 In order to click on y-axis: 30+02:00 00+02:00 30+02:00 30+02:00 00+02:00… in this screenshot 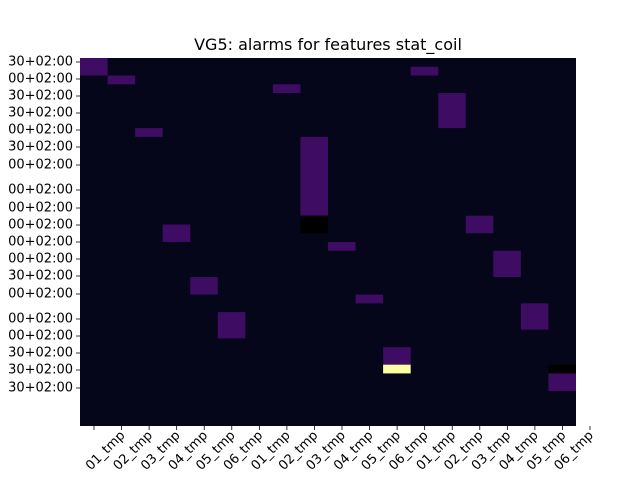, I will do `click(44, 225)`.